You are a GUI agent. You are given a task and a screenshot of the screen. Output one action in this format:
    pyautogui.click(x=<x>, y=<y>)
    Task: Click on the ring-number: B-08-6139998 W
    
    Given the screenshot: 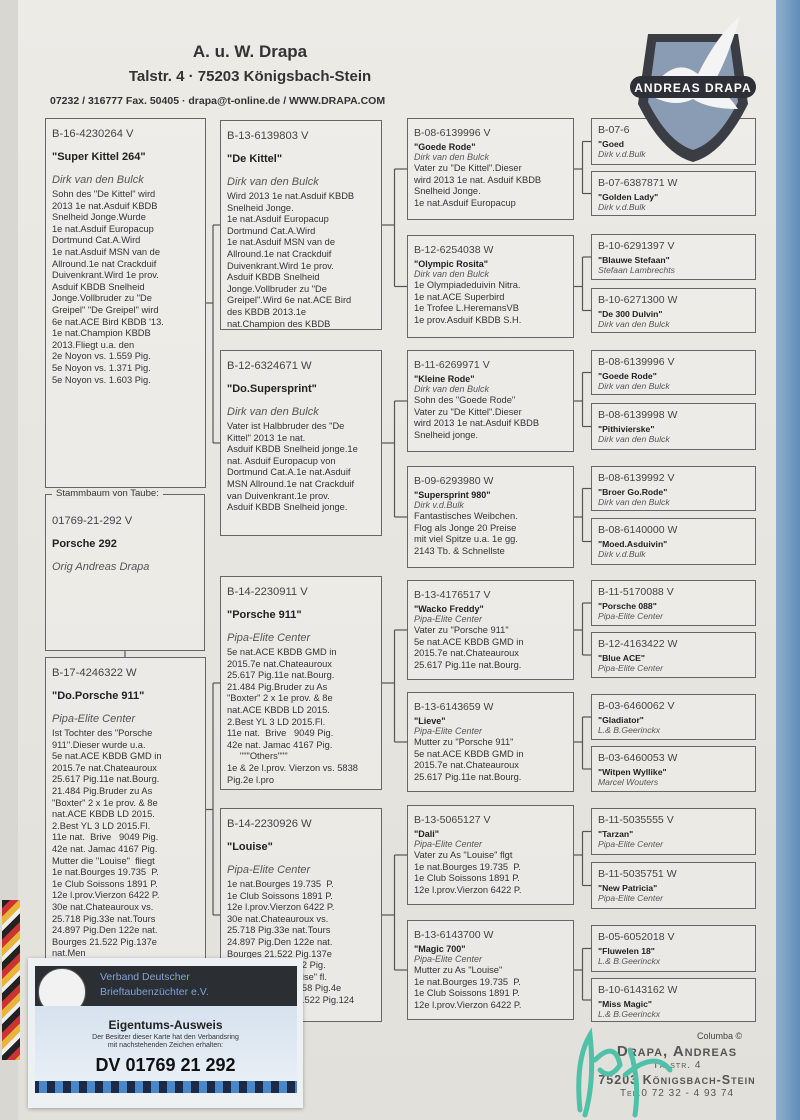 What is the action you would take?
    pyautogui.click(x=638, y=415)
    